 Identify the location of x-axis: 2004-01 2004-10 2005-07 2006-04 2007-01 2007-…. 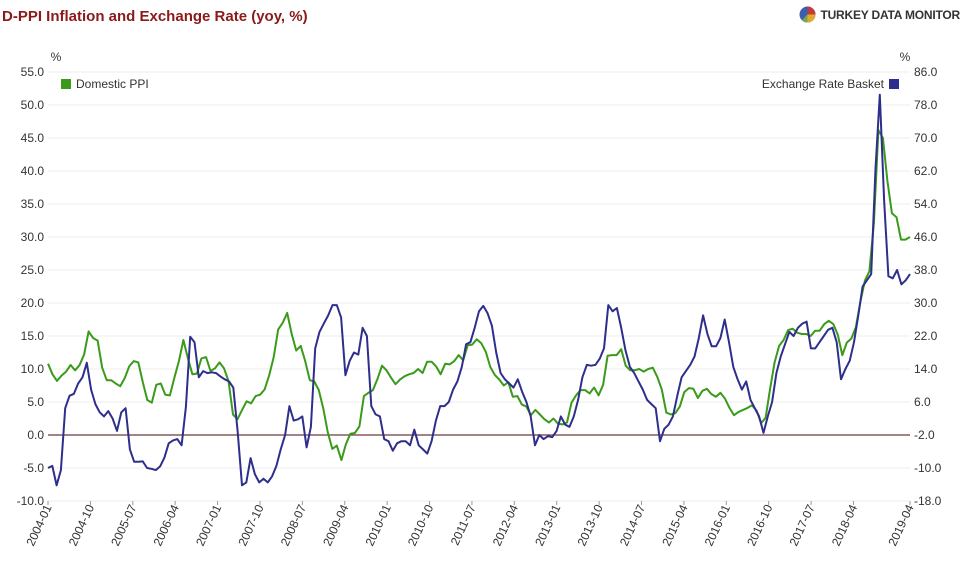
(470, 524).